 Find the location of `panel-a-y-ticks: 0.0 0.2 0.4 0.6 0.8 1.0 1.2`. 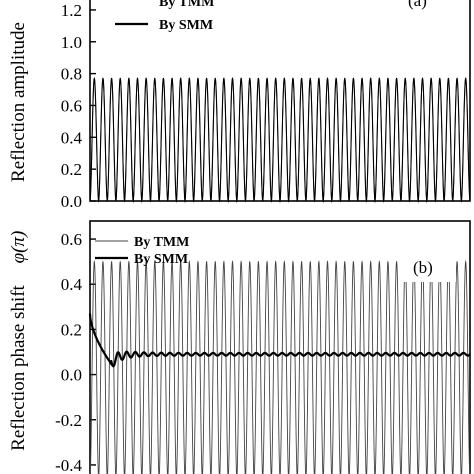

panel-a-y-ticks: 0.0 0.2 0.4 0.6 0.8 1.0 1.2 is located at coordinates (78, 106).